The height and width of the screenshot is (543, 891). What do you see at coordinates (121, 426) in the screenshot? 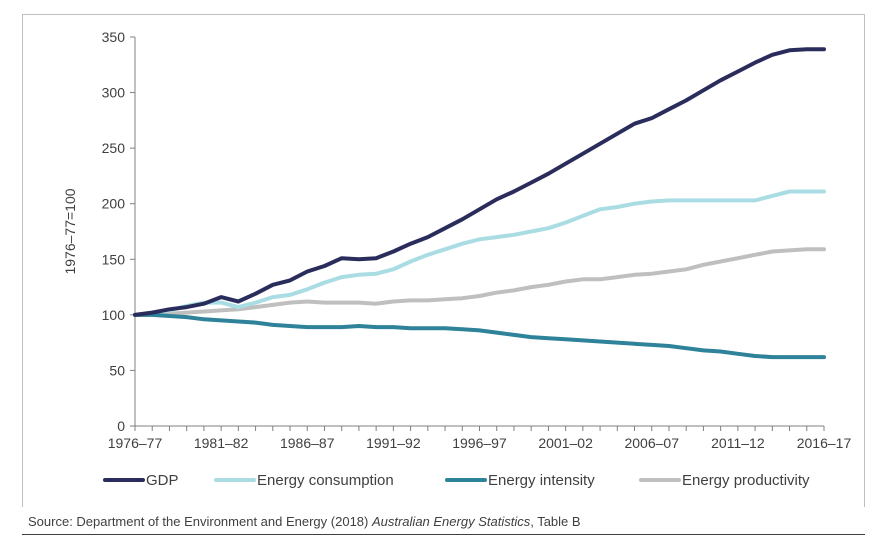
I see `y-tick-label: 0` at bounding box center [121, 426].